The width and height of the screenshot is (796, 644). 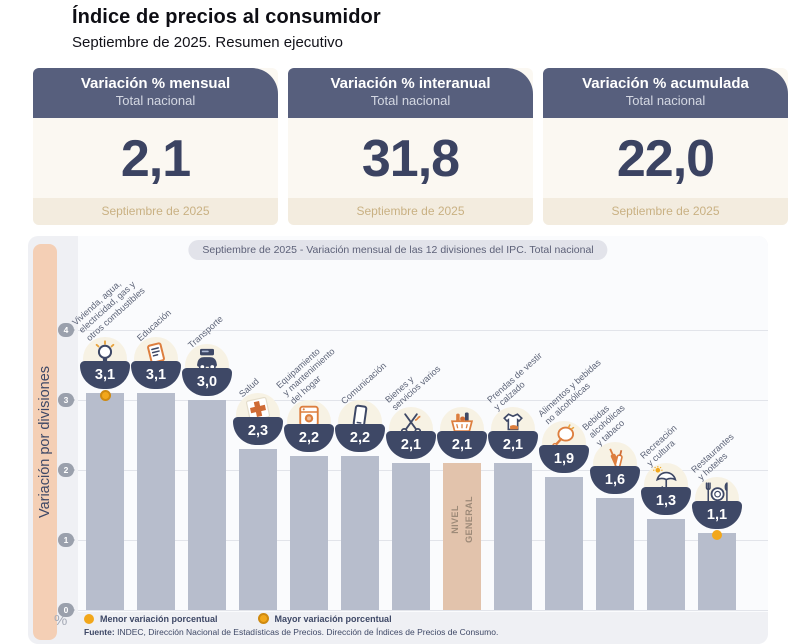 I want to click on y-axis-tick-3: 3, so click(x=66, y=400).